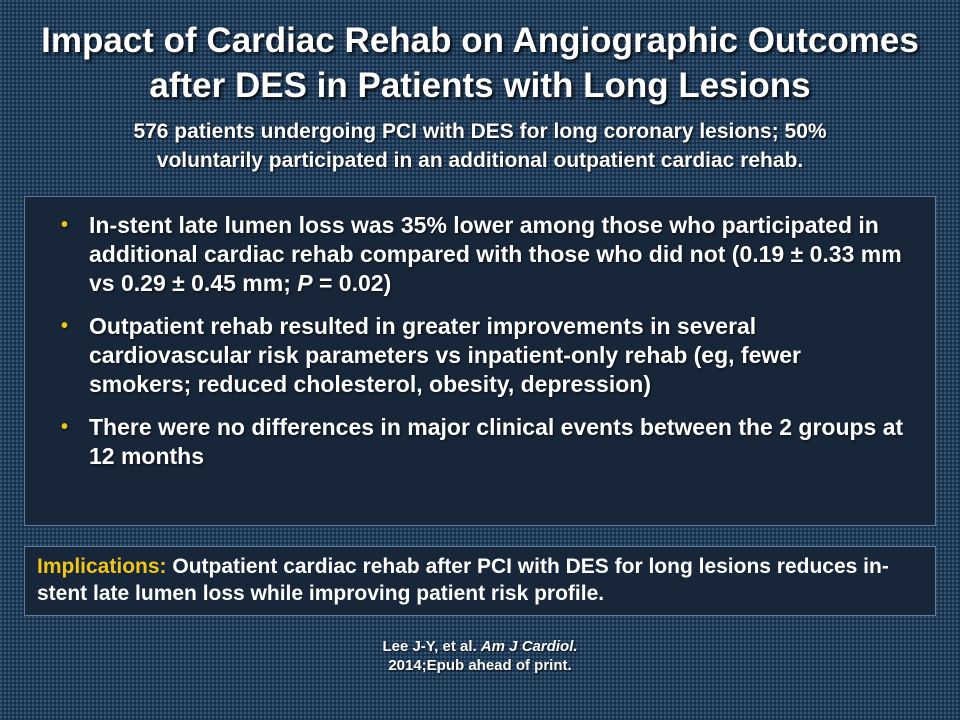 The width and height of the screenshot is (960, 720). I want to click on finding-1-p-symbol: P, so click(305, 283).